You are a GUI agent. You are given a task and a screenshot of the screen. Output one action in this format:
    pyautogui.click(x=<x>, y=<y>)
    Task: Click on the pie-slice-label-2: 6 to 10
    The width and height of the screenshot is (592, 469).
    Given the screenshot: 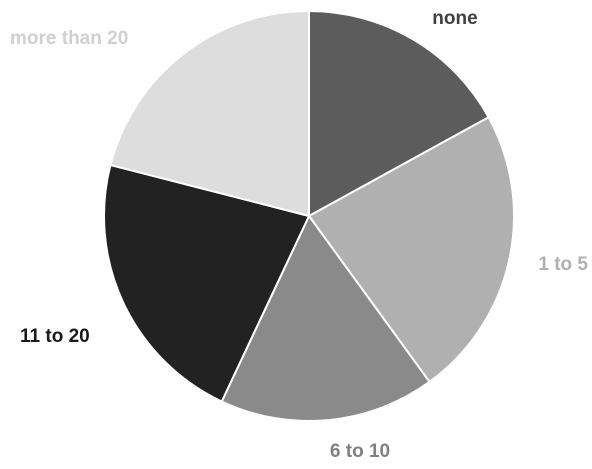 What is the action you would take?
    pyautogui.click(x=360, y=451)
    